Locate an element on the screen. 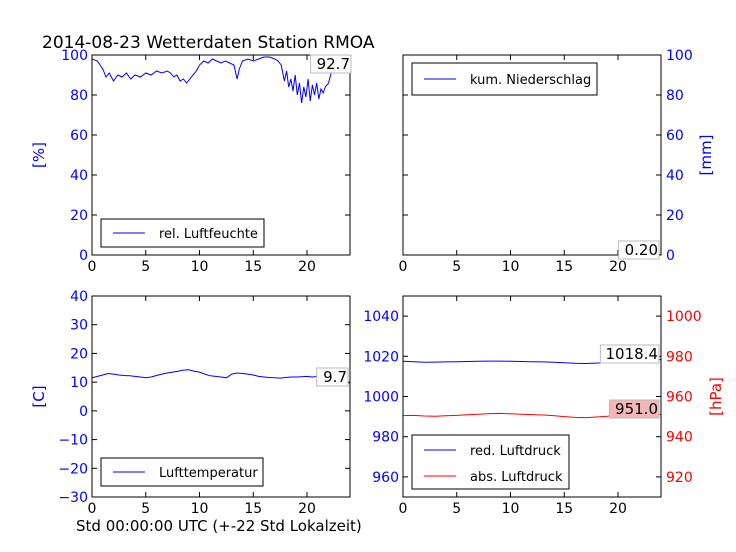 This screenshot has width=736, height=552. ylabel-humidity: [%] is located at coordinates (39, 155).